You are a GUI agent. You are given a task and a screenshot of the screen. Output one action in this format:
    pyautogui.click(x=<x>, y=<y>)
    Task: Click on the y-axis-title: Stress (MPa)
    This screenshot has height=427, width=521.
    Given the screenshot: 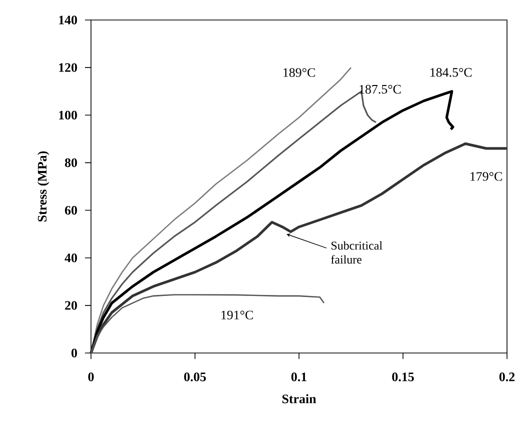 What is the action you would take?
    pyautogui.click(x=43, y=186)
    